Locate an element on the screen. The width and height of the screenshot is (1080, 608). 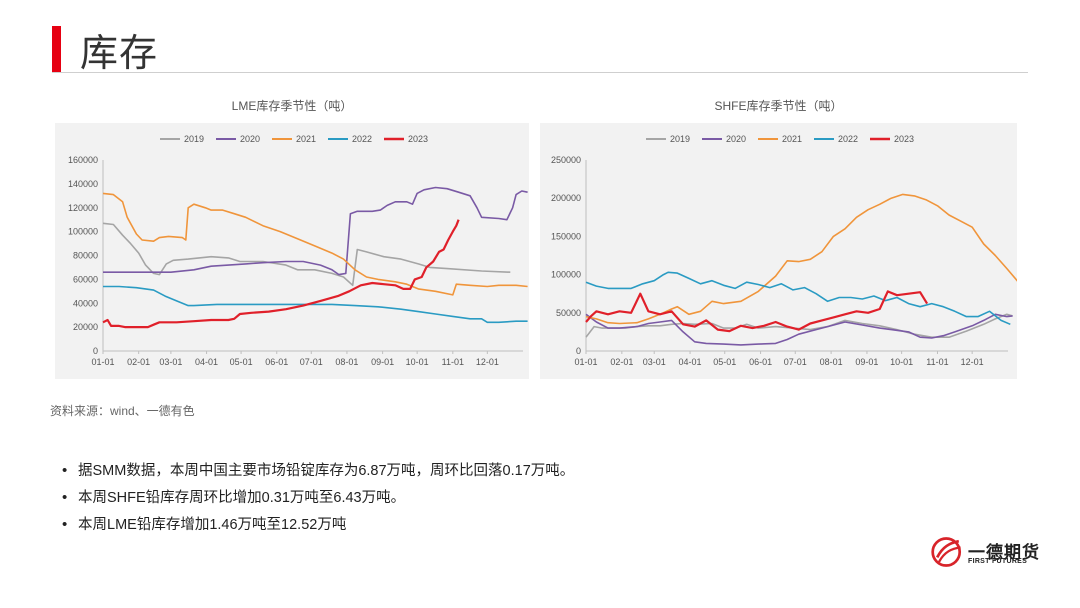
shfe-chart-title: SHFE库存季节性（吨） is located at coordinates (778, 106).